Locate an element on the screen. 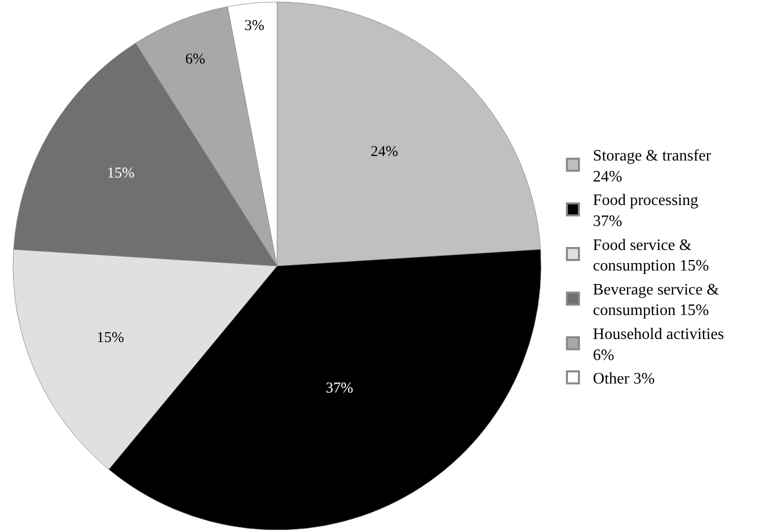  data-label: 3% is located at coordinates (254, 26).